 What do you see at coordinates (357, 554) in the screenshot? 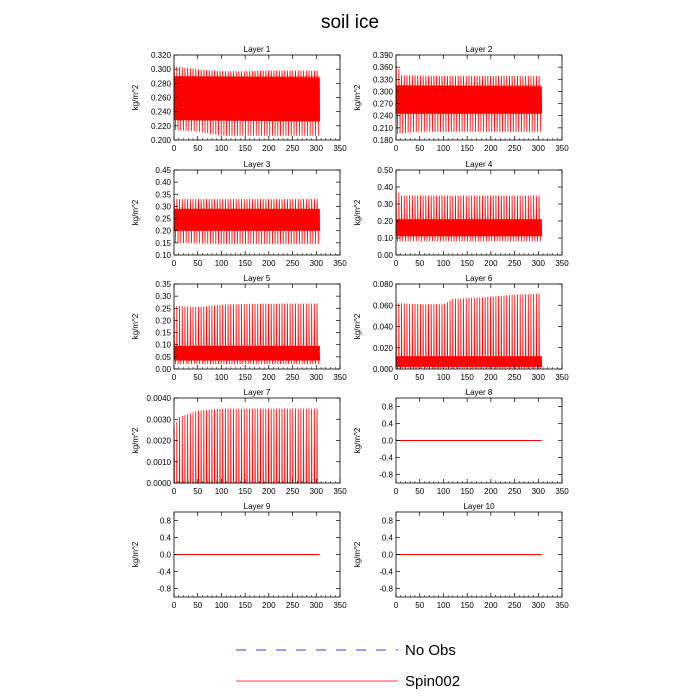
I see `layer-10-ylabel: kg/m^2` at bounding box center [357, 554].